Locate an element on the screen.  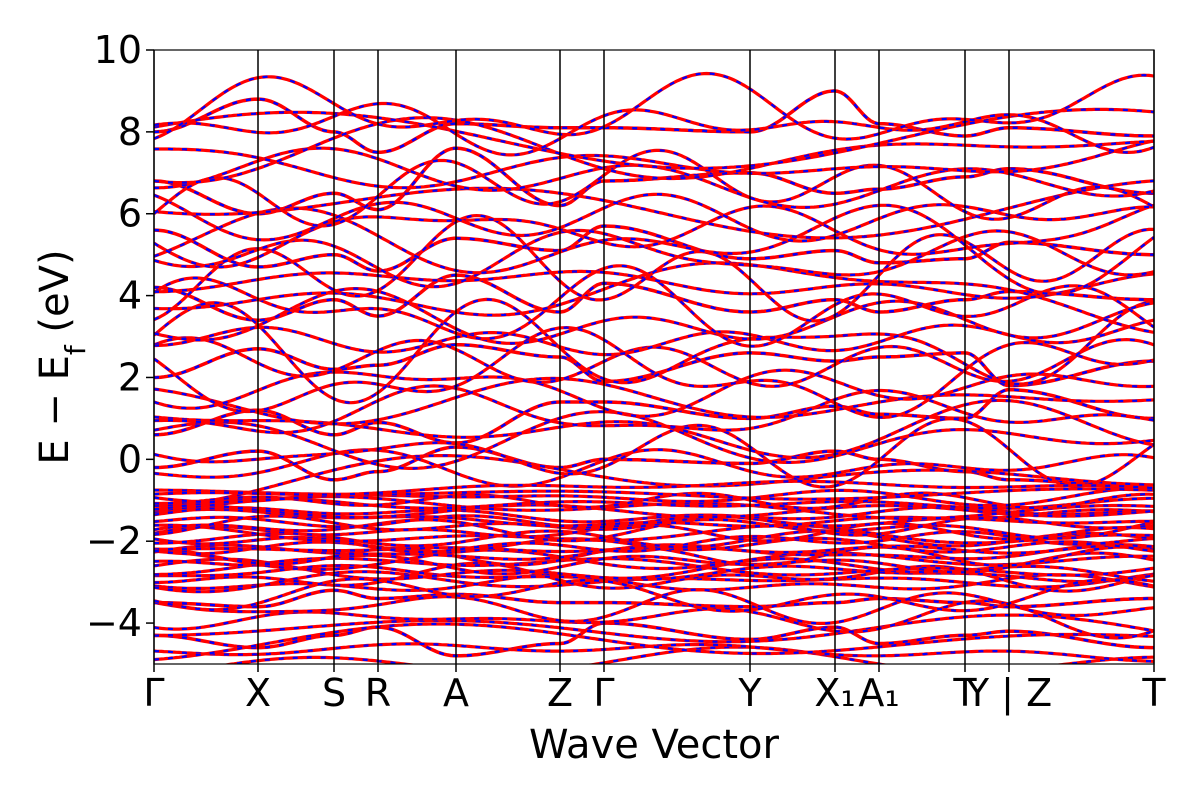
kpoint-label: S is located at coordinates (334, 693).